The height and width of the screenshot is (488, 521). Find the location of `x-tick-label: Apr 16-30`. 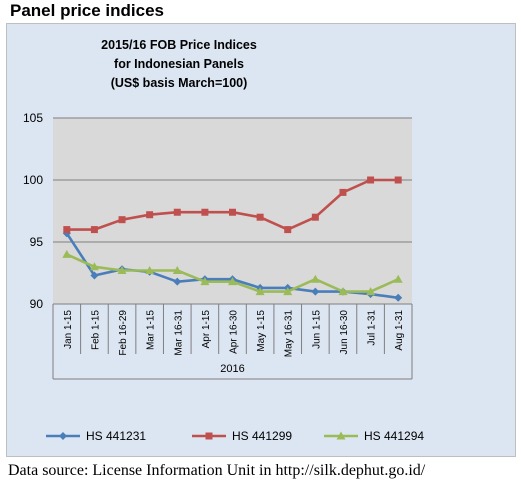

x-tick-label: Apr 16-30 is located at coordinates (234, 332).